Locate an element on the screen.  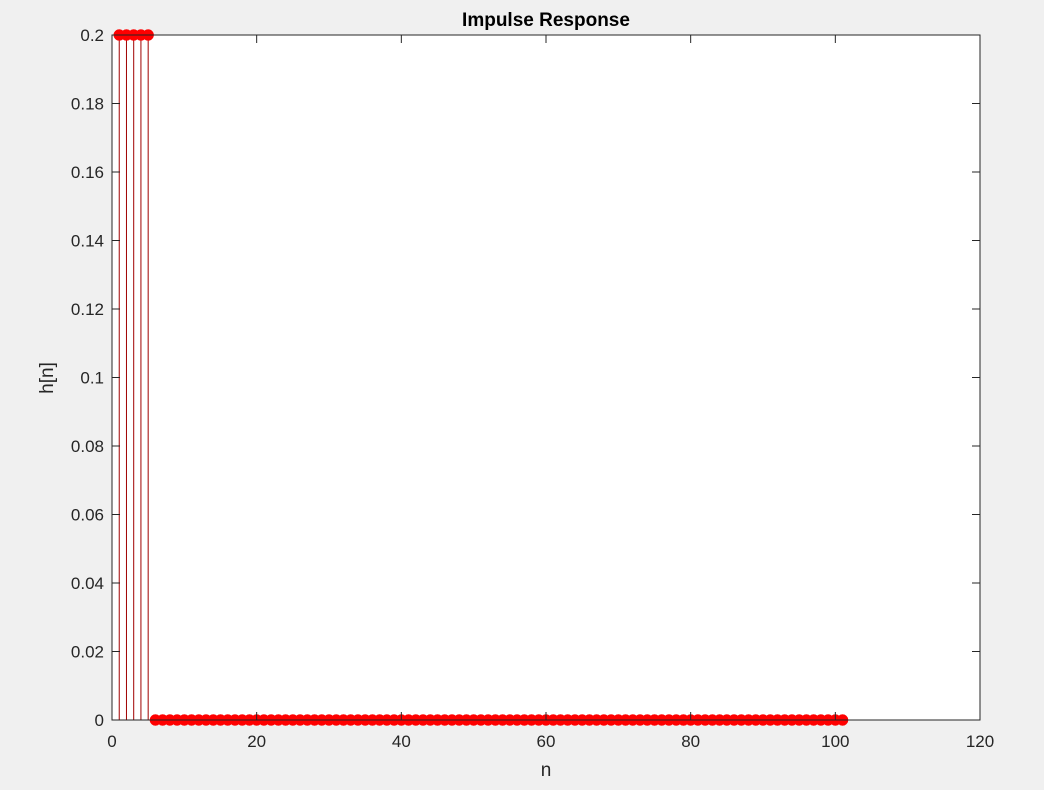
y-tick-label: 0.12 is located at coordinates (87, 309).